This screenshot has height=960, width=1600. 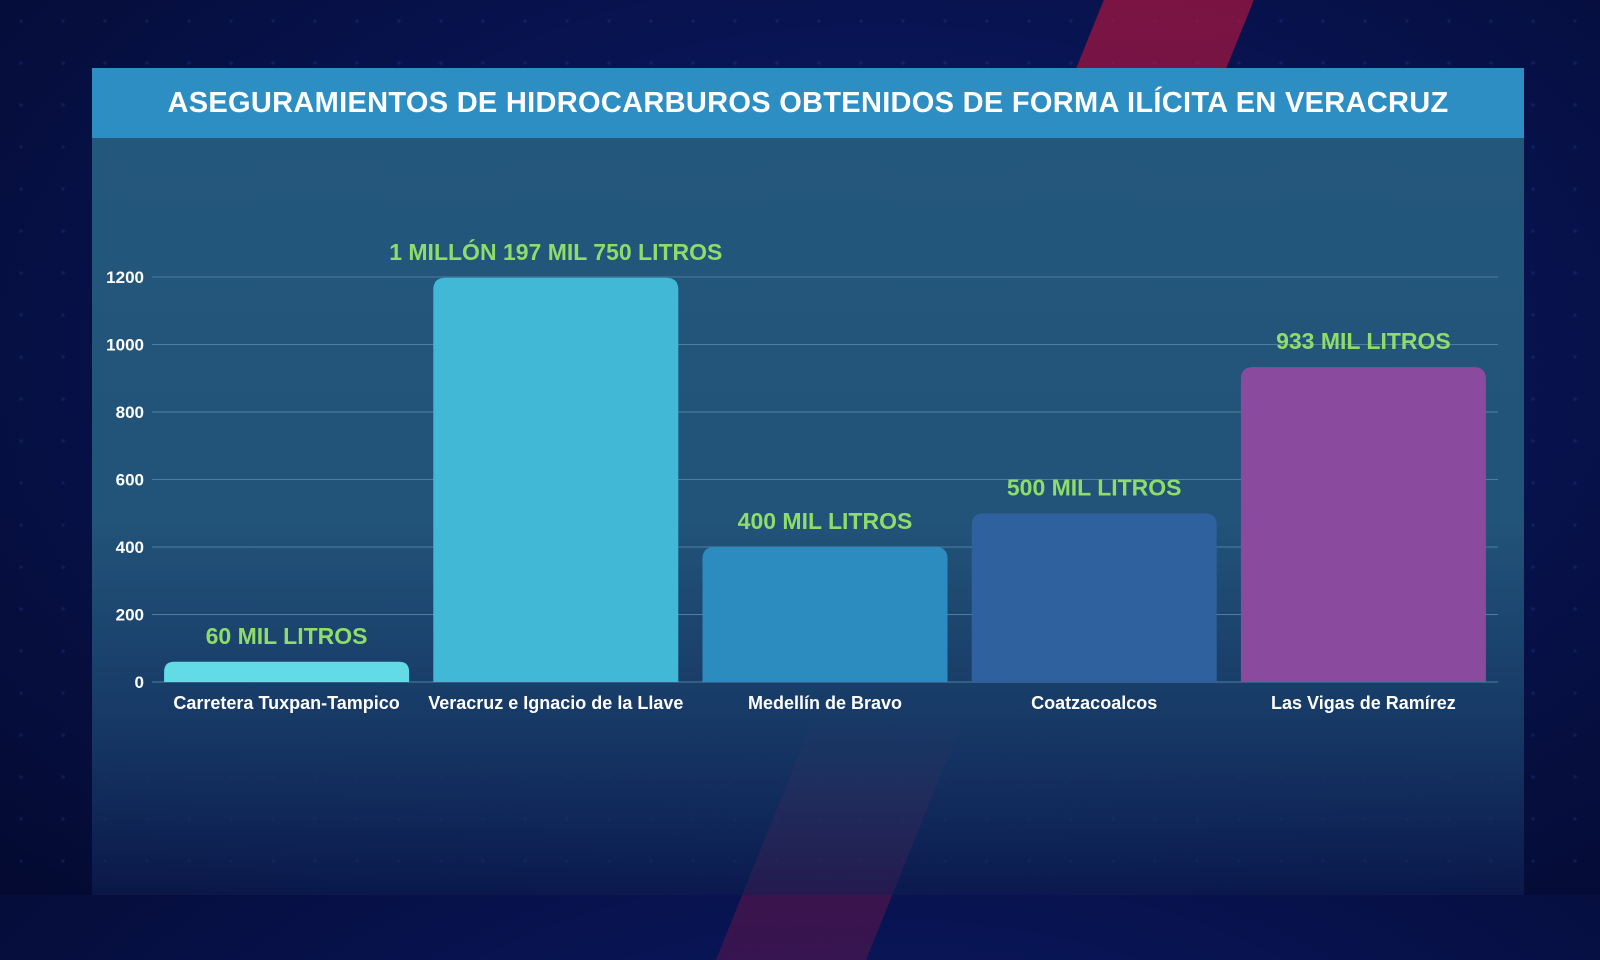 I want to click on data-label: 60 MIL LITROS, so click(x=287, y=636).